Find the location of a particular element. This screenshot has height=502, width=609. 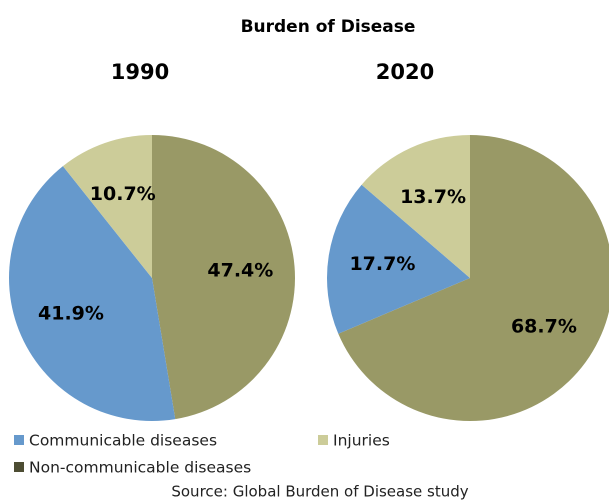

legend-label: Non-communicable diseases is located at coordinates (140, 468).